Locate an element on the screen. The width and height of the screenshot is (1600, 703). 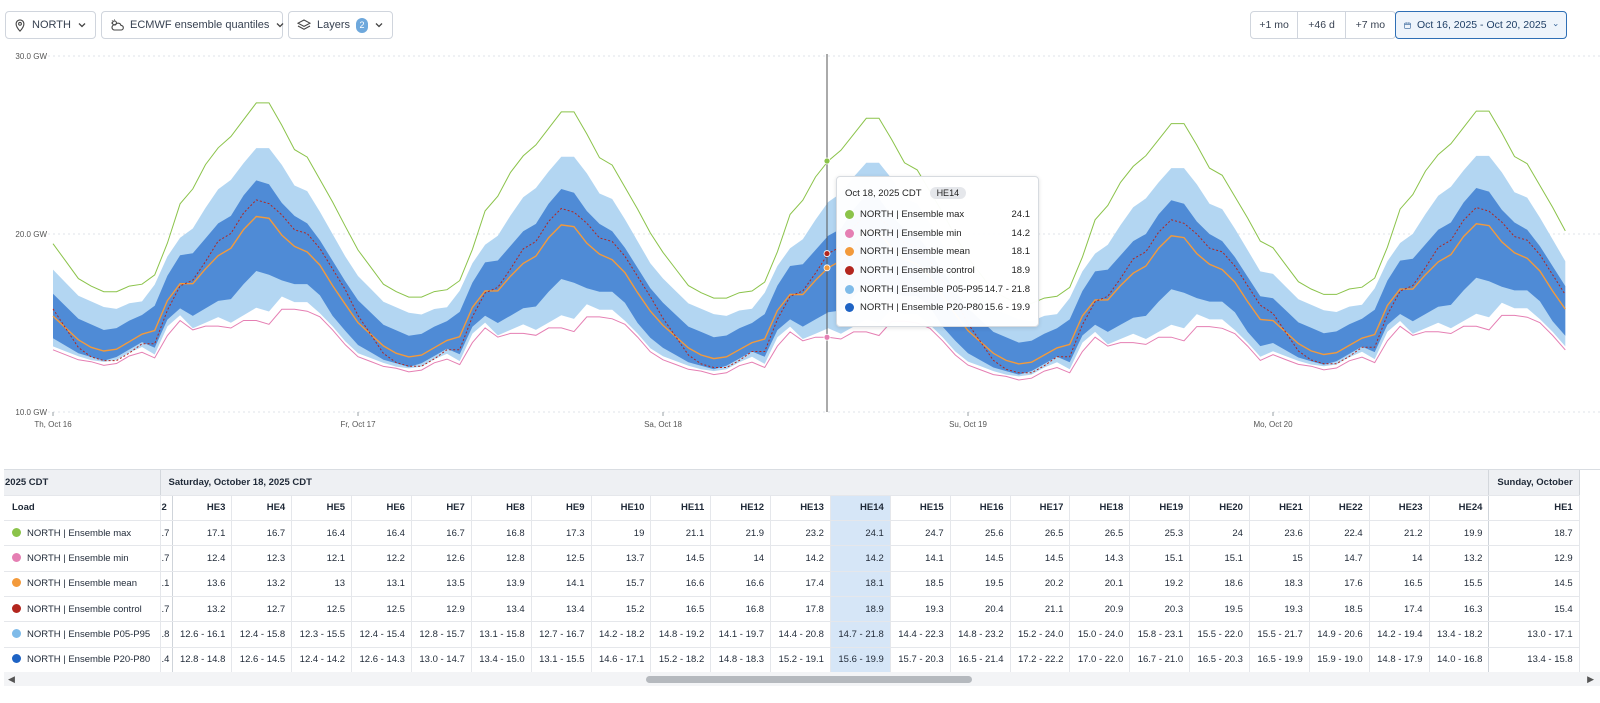
tooltip-he-badge: HE14 is located at coordinates (948, 193).